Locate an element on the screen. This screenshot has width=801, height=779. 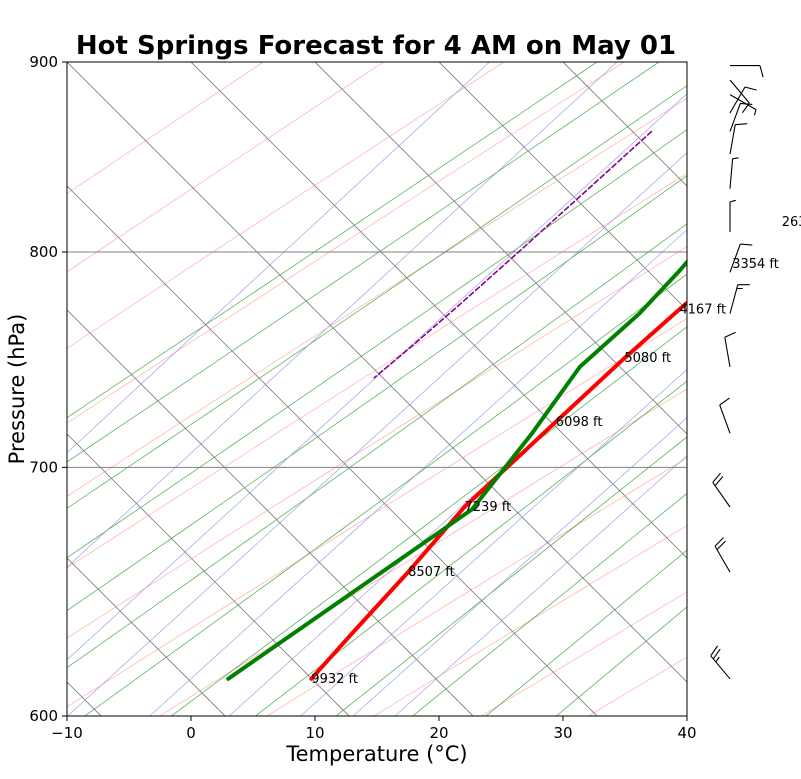
height-label: 7239 ft is located at coordinates (488, 507).